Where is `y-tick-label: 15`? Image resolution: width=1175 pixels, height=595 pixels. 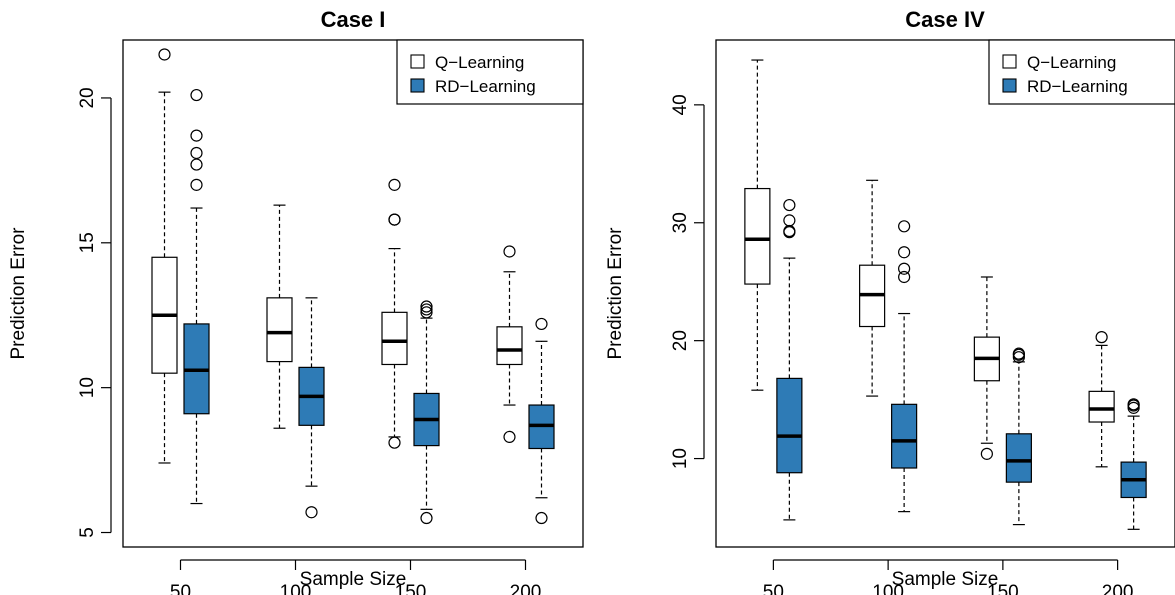
y-tick-label: 15 is located at coordinates (87, 242).